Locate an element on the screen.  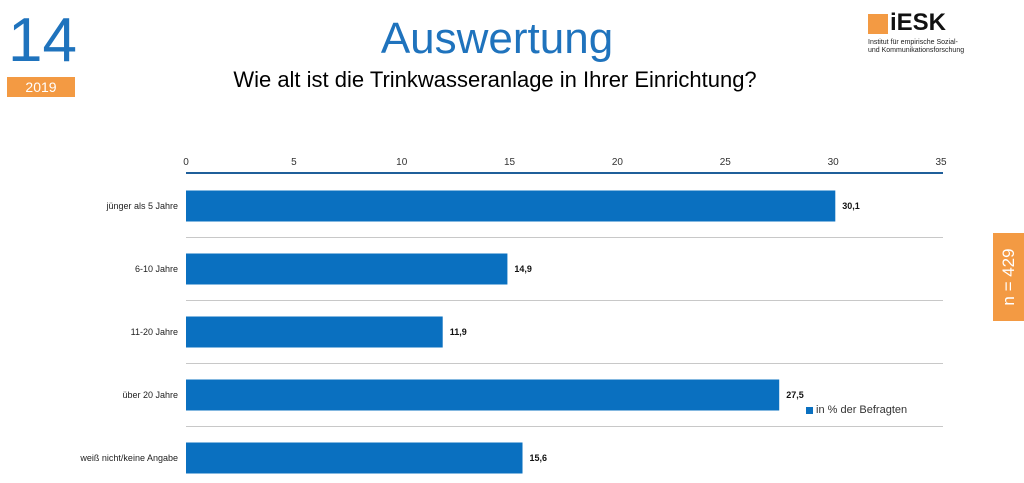
data-label: 30,1 is located at coordinates (851, 206).